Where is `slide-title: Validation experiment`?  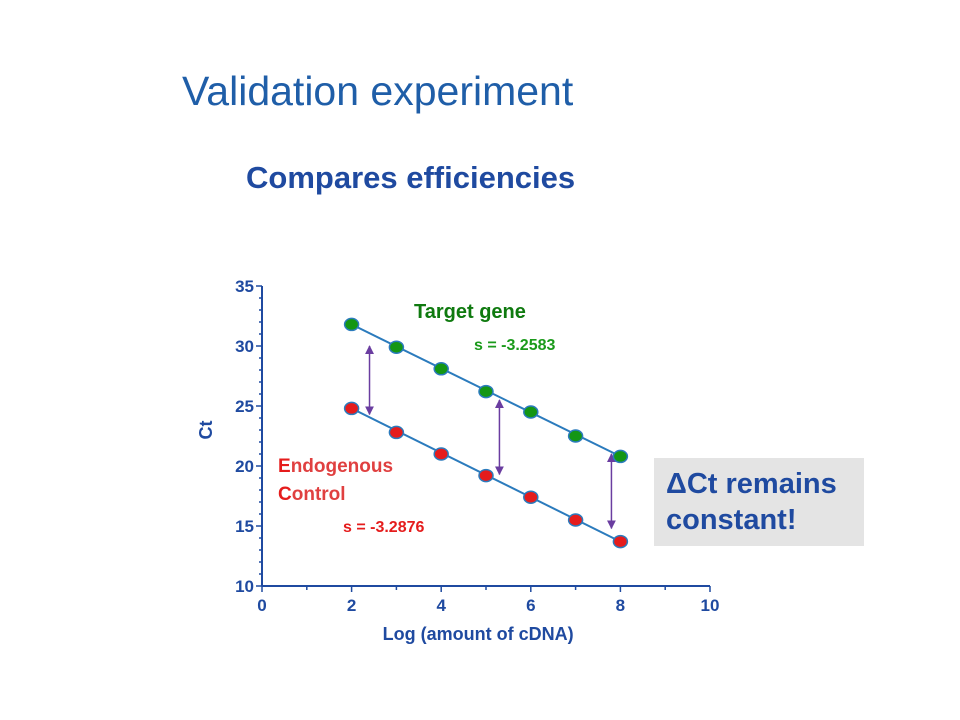 slide-title: Validation experiment is located at coordinates (378, 91).